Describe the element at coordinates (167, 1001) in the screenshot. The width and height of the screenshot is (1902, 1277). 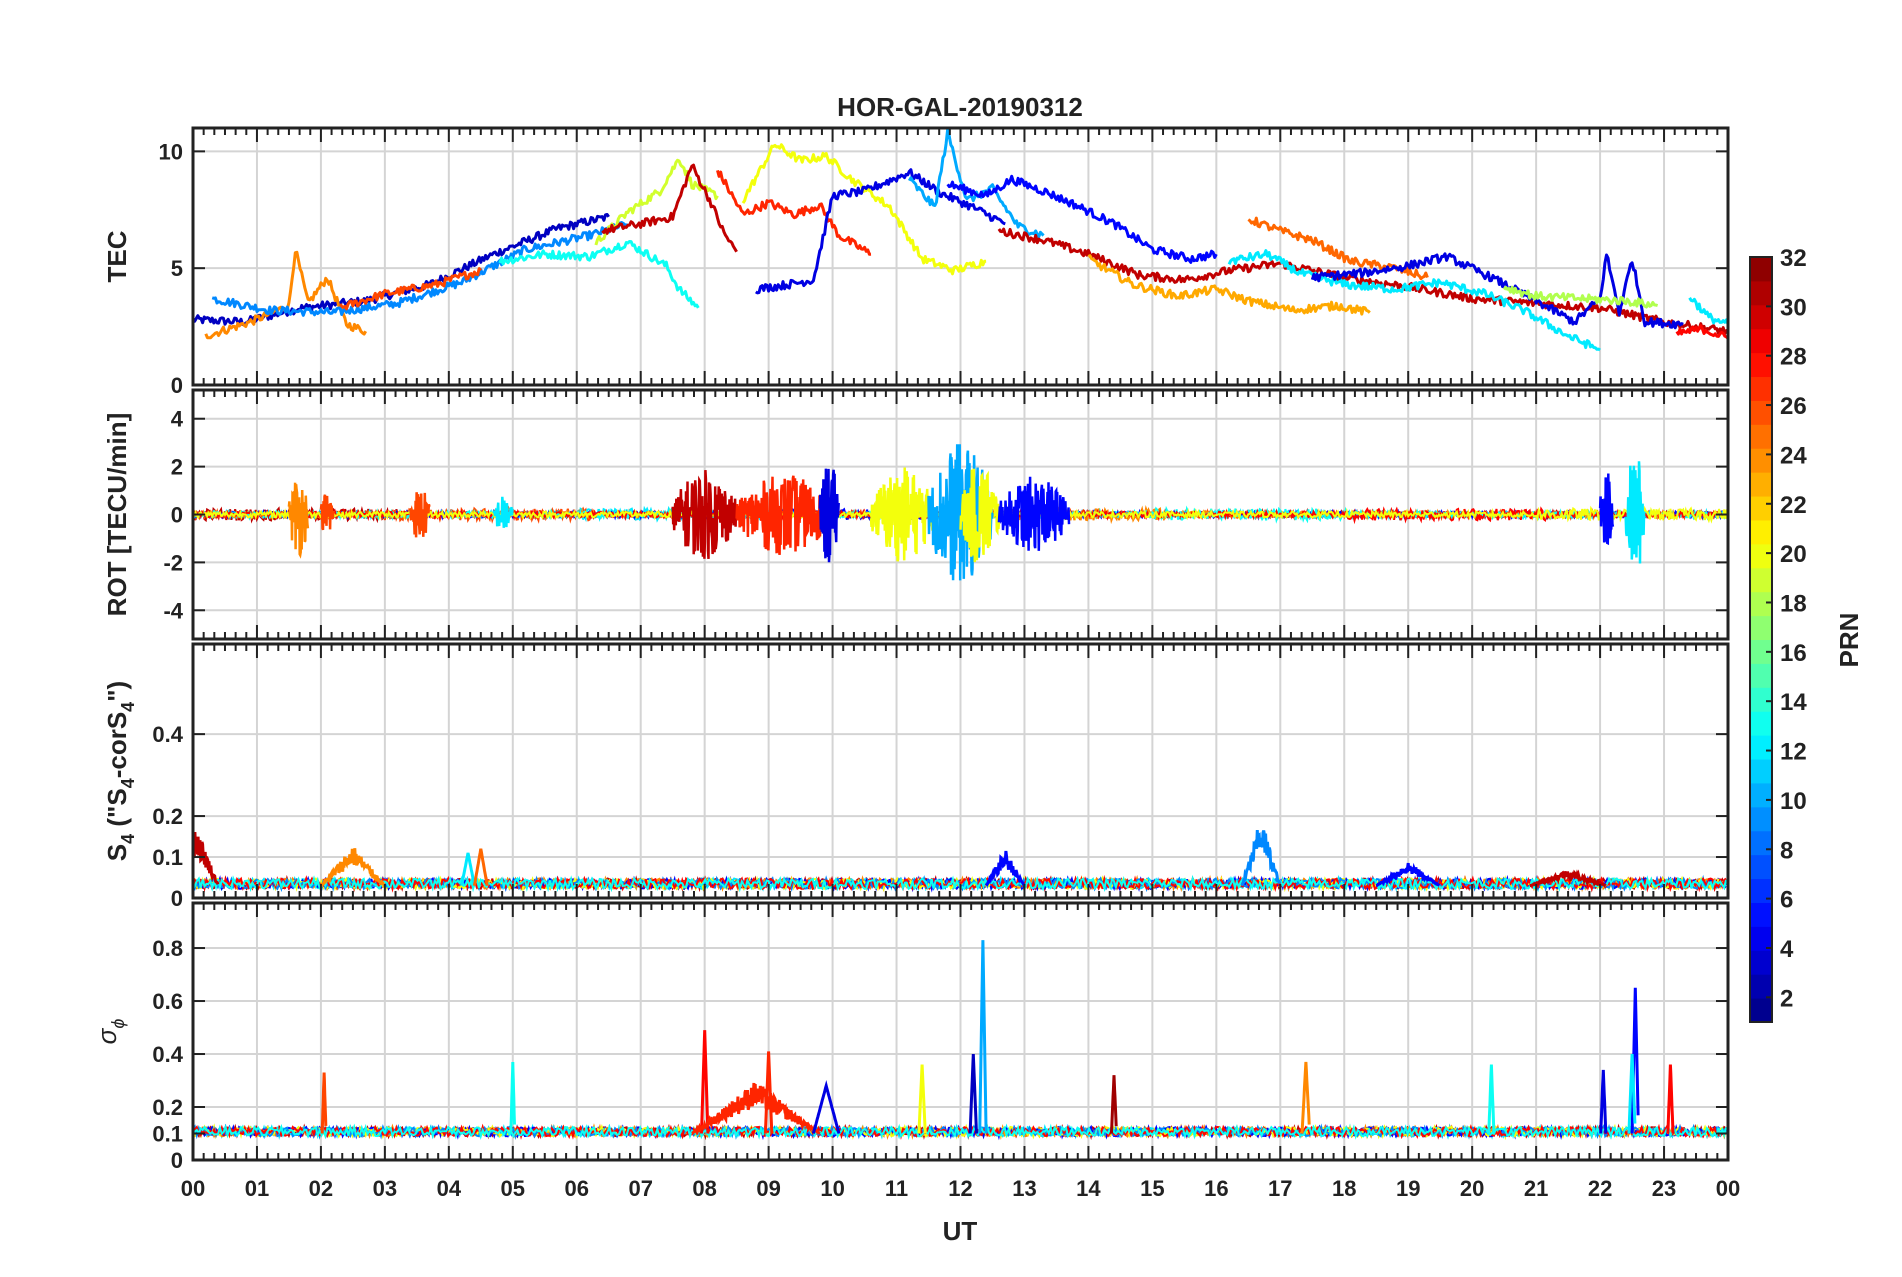
I see `y-tick-label-sigma_phi: 0.6` at that location.